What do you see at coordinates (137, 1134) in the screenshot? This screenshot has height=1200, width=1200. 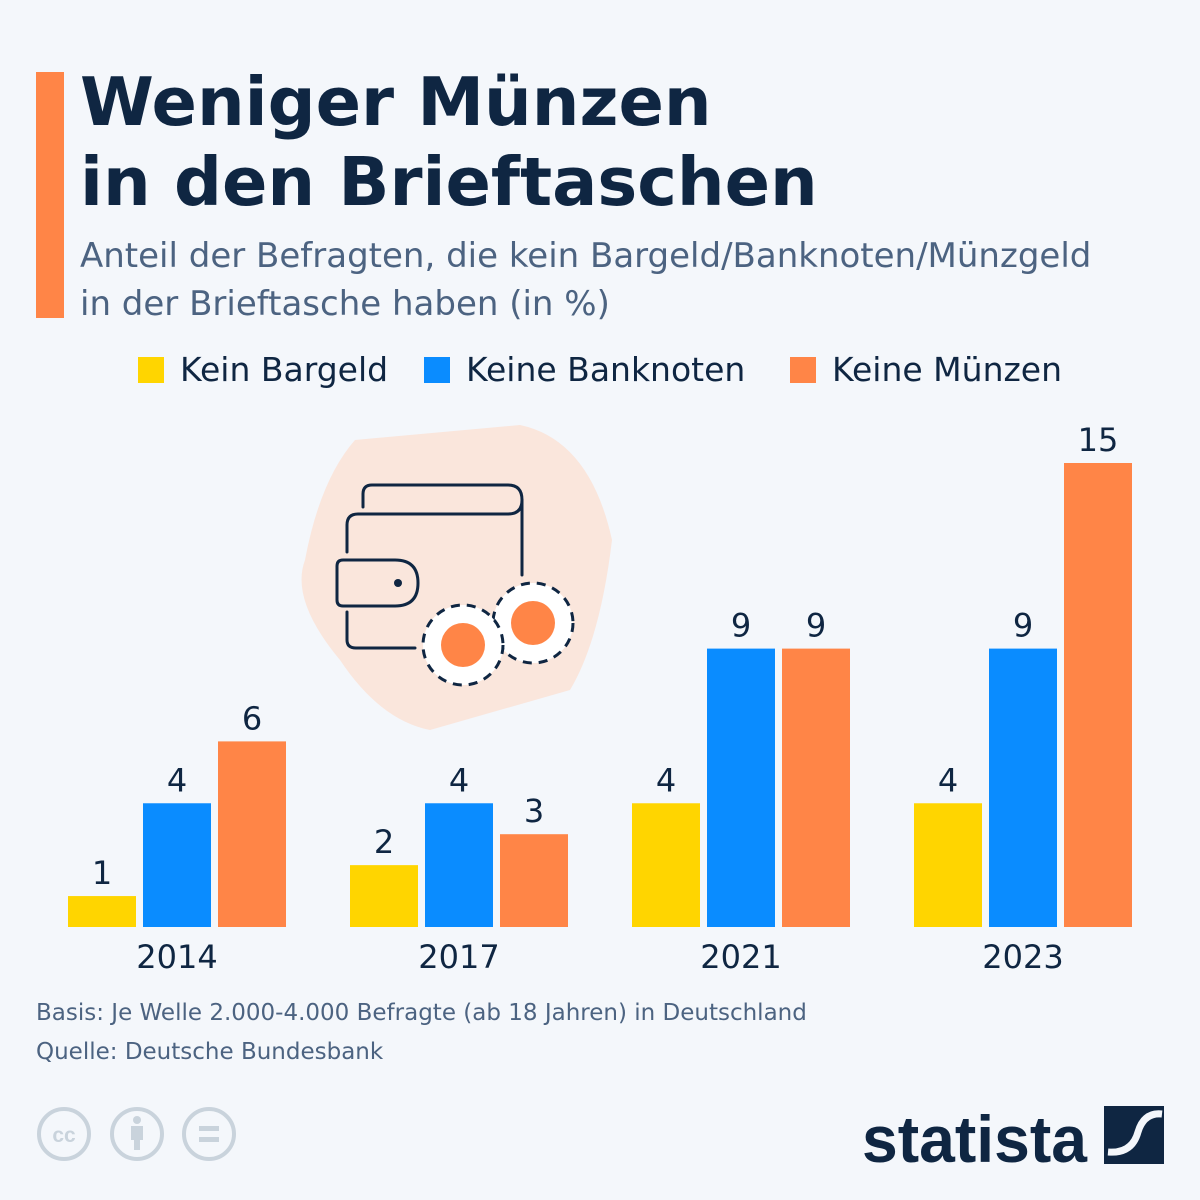 I see `attribution-icon` at bounding box center [137, 1134].